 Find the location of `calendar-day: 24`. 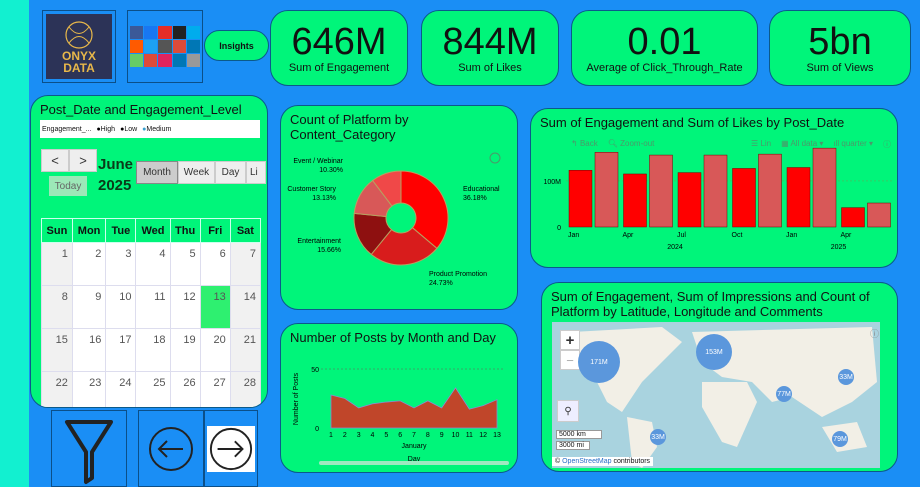

calendar-day: 24 is located at coordinates (121, 389).